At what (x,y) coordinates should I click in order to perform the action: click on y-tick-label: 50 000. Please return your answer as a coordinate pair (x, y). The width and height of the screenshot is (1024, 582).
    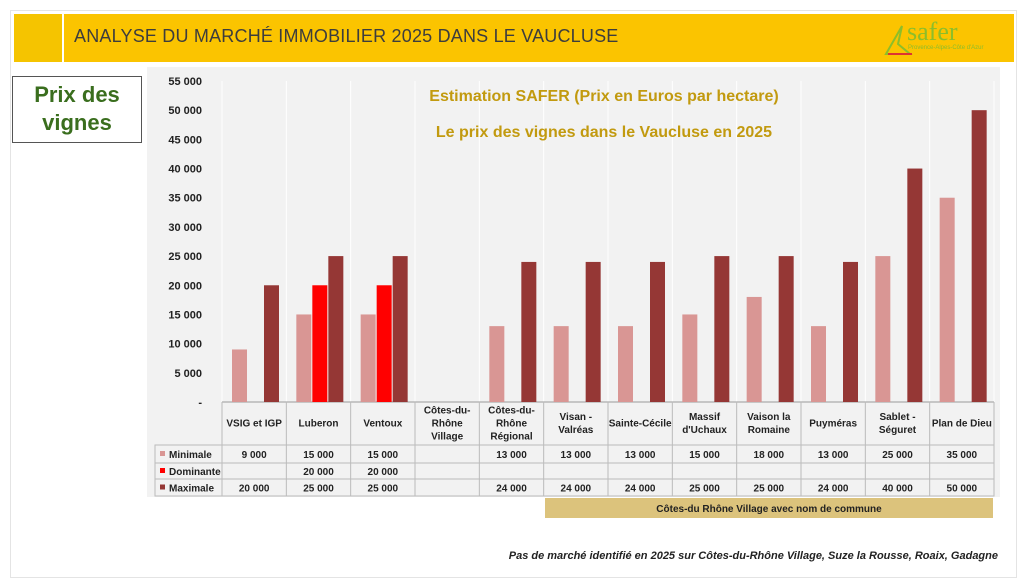
    Looking at the image, I should click on (185, 111).